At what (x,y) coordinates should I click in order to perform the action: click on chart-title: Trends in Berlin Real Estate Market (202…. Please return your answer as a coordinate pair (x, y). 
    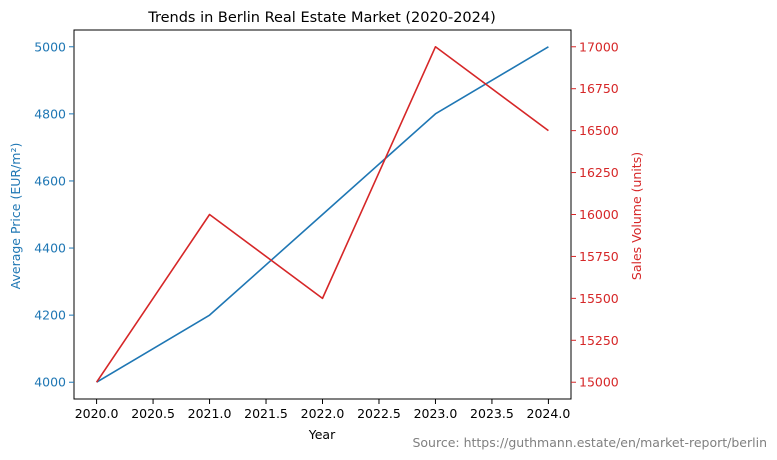
    Looking at the image, I should click on (321, 18).